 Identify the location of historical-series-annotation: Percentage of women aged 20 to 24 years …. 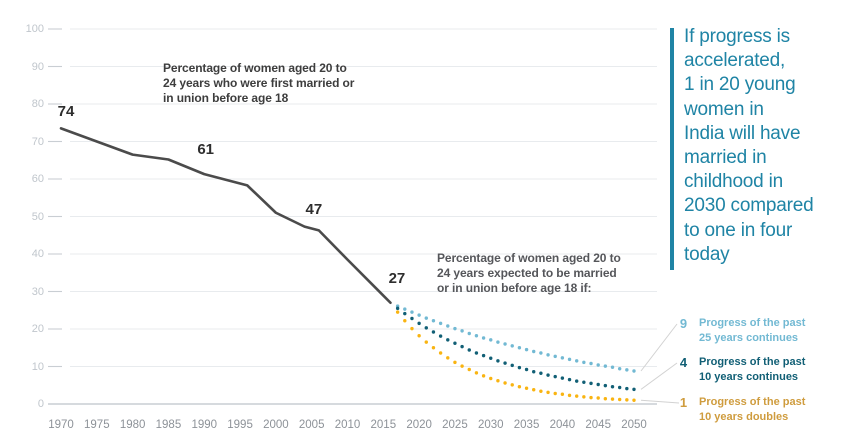
(259, 83).